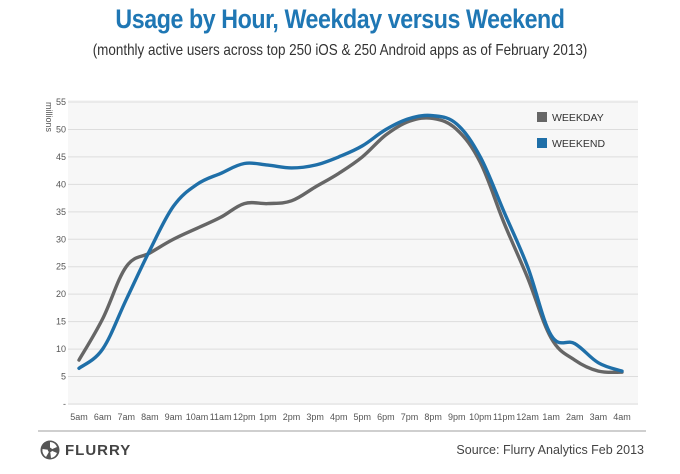 This screenshot has width=680, height=474. Describe the element at coordinates (63, 377) in the screenshot. I see `y-tick-label: 5` at that location.